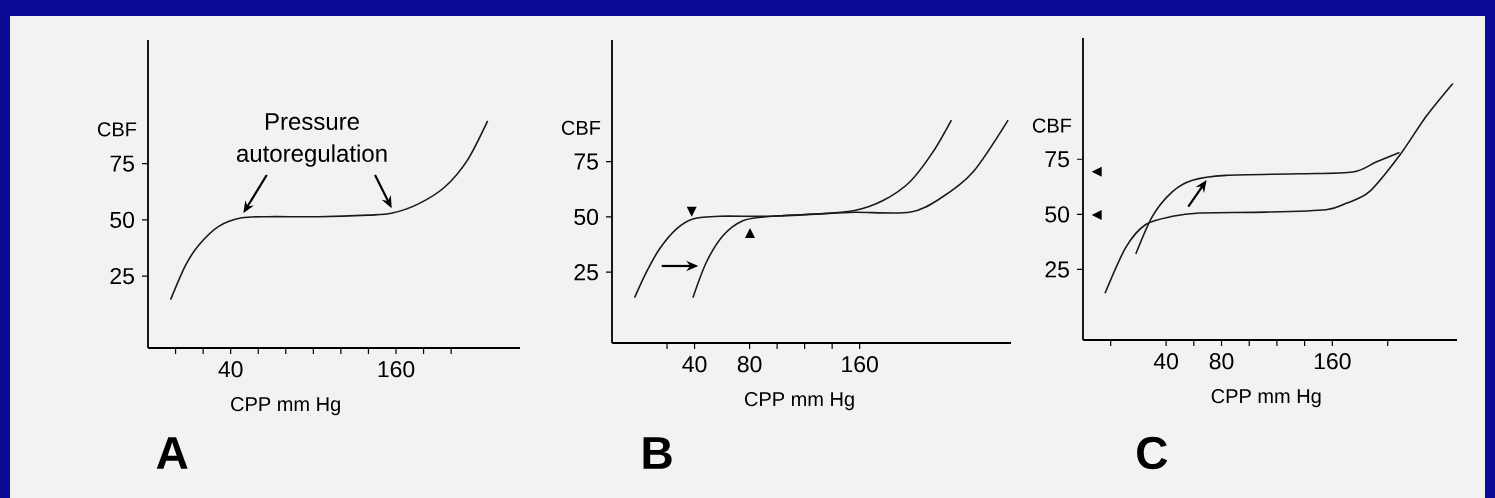 The height and width of the screenshot is (498, 1495). Describe the element at coordinates (311, 140) in the screenshot. I see `annotation: Pressure autoregulation` at that location.